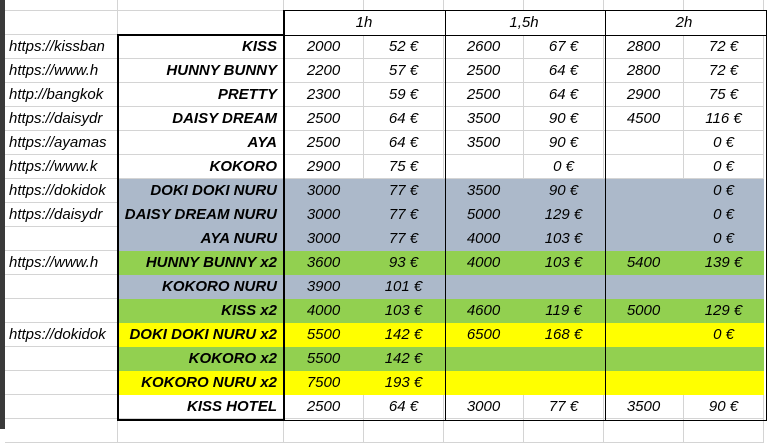 The height and width of the screenshot is (443, 770). Describe the element at coordinates (201, 407) in the screenshot. I see `name-cell: KISS HOTEL` at that location.